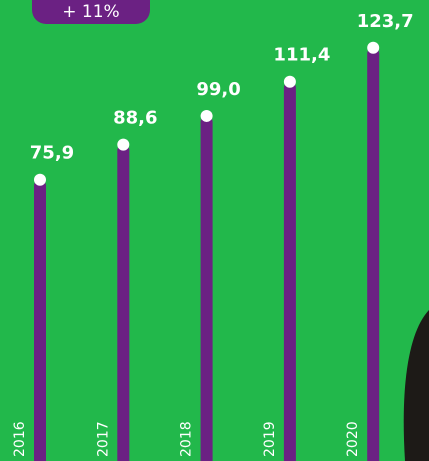  What do you see at coordinates (301, 55) in the screenshot?
I see `value-label: 111,4` at bounding box center [301, 55].